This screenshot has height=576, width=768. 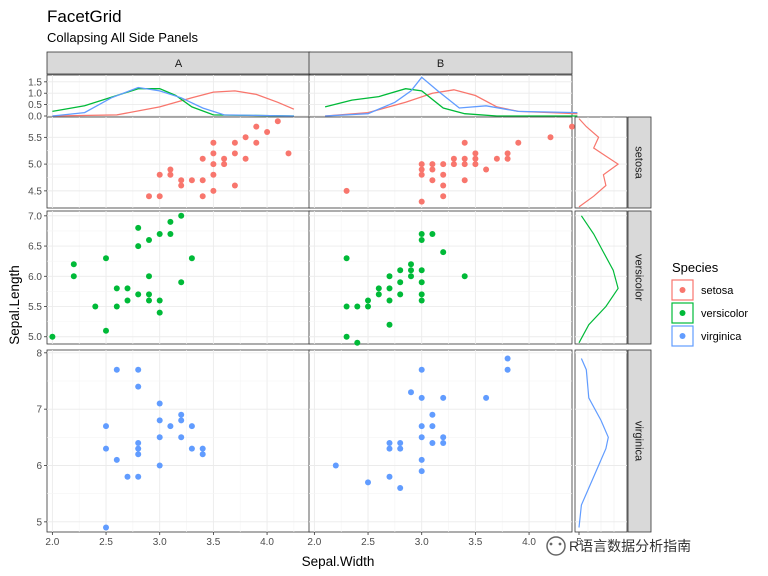 I want to click on density-curve-top-B-versicolor, so click(x=451, y=102).